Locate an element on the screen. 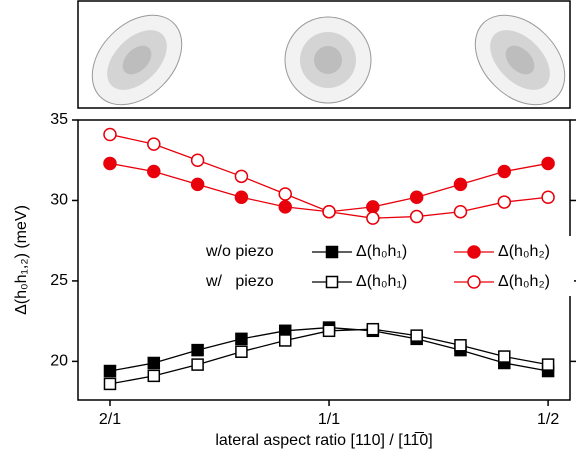  elongated-dot-right is located at coordinates (520, 60).